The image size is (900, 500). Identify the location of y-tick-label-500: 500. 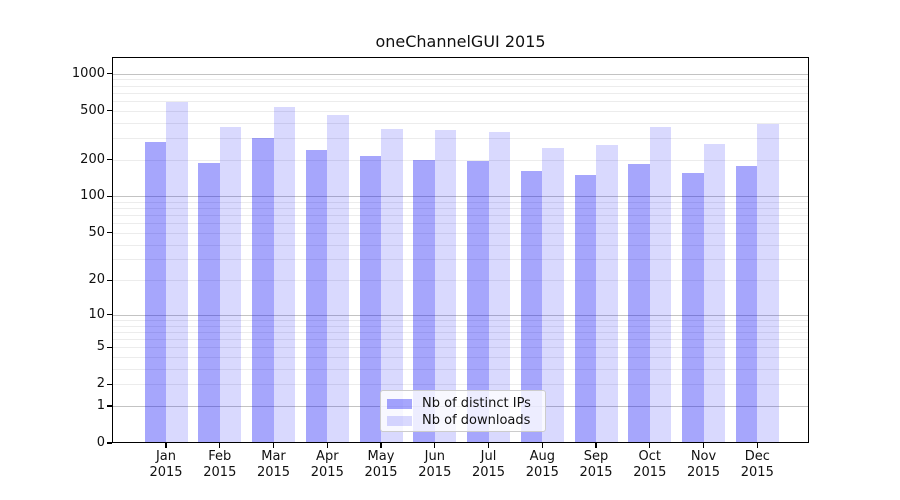
(92, 110).